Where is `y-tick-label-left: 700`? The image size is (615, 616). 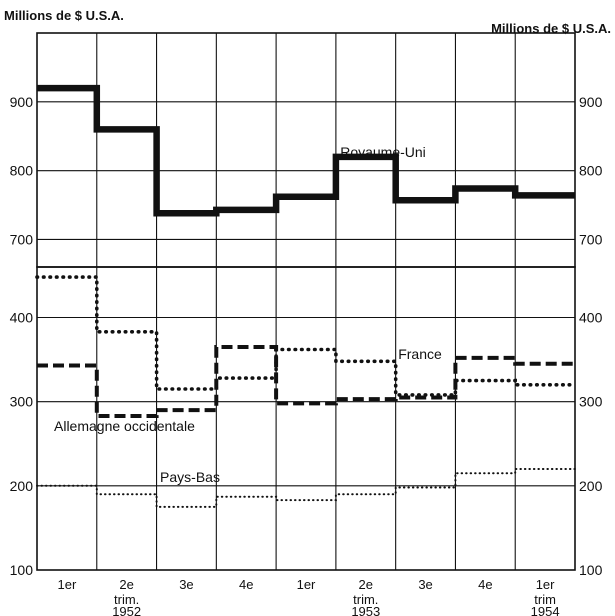 y-tick-label-left: 700 is located at coordinates (22, 239).